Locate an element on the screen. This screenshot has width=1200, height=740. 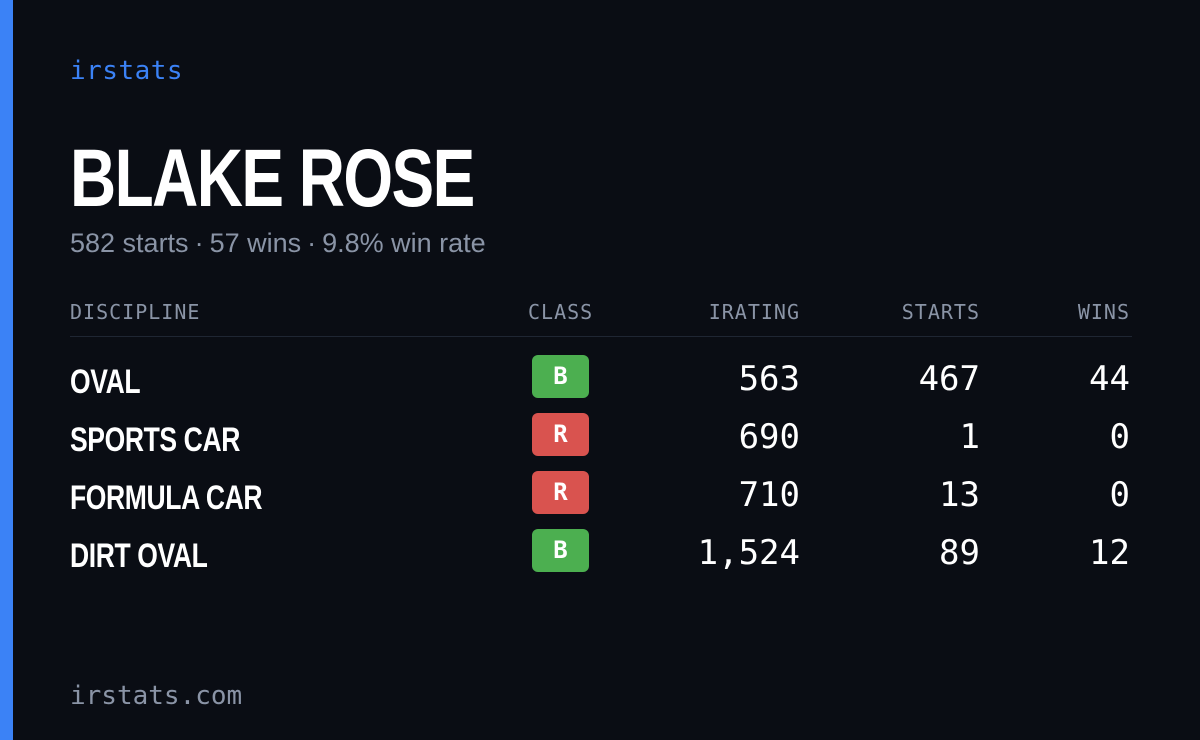
table-row: DIRT OVAL B 1,524 89 12 is located at coordinates (601, 543).